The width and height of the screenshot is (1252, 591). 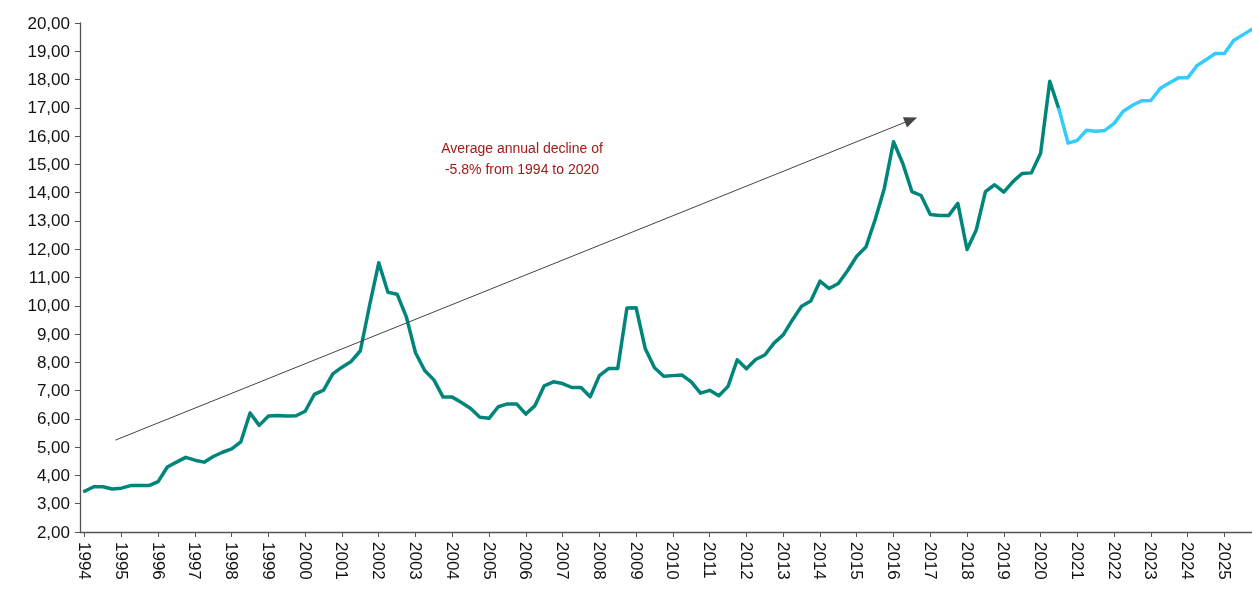 I want to click on x-tick-label: 2016, so click(x=894, y=561).